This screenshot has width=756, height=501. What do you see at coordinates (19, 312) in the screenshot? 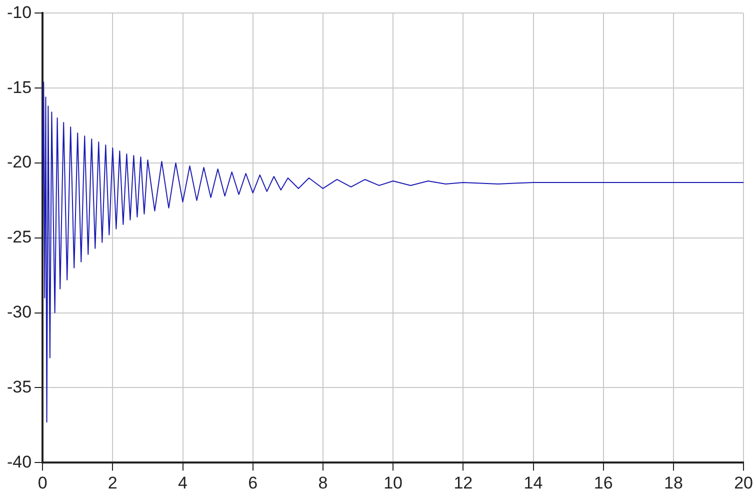
I see `y-tick-label: -30` at bounding box center [19, 312].